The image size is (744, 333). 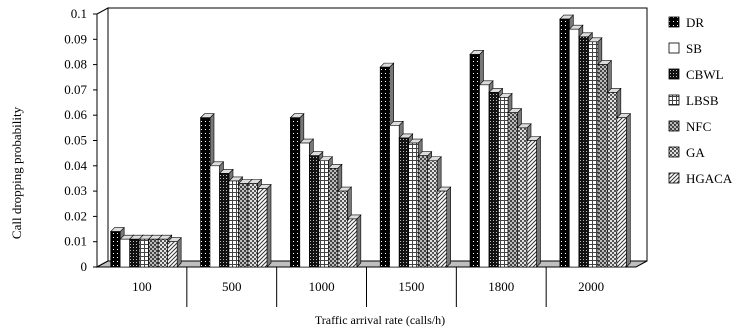 What do you see at coordinates (501, 286) in the screenshot?
I see `x-tick-label: 1800` at bounding box center [501, 286].